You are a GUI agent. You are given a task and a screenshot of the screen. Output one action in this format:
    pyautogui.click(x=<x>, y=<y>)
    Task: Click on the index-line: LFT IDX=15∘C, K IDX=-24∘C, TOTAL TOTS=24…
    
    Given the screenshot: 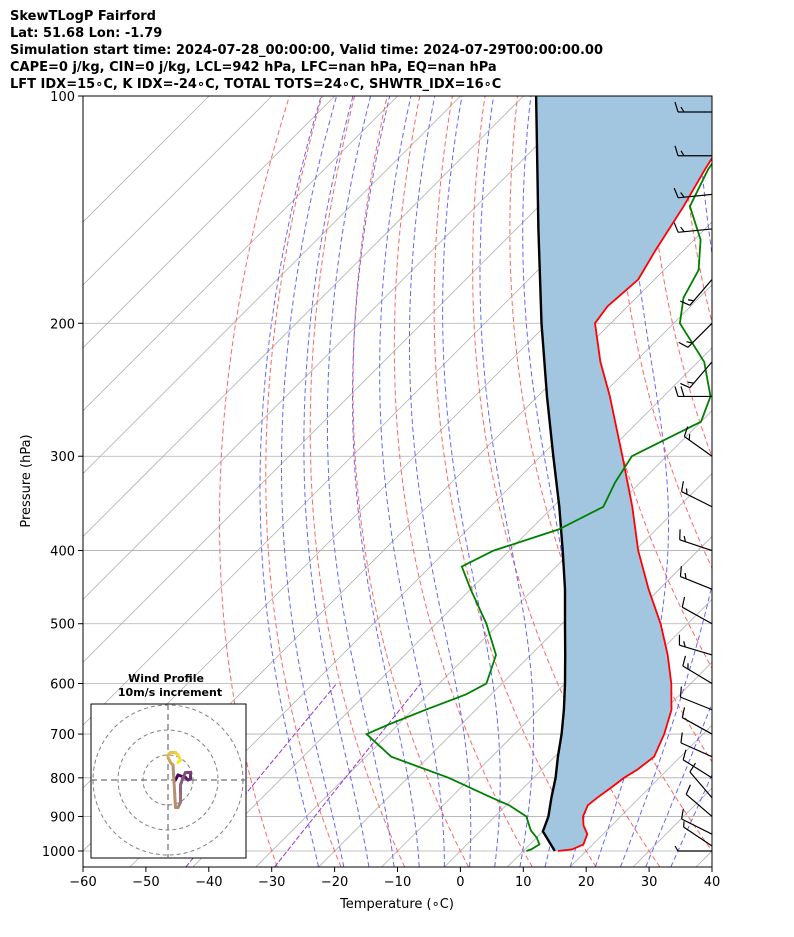 What is the action you would take?
    pyautogui.click(x=256, y=84)
    